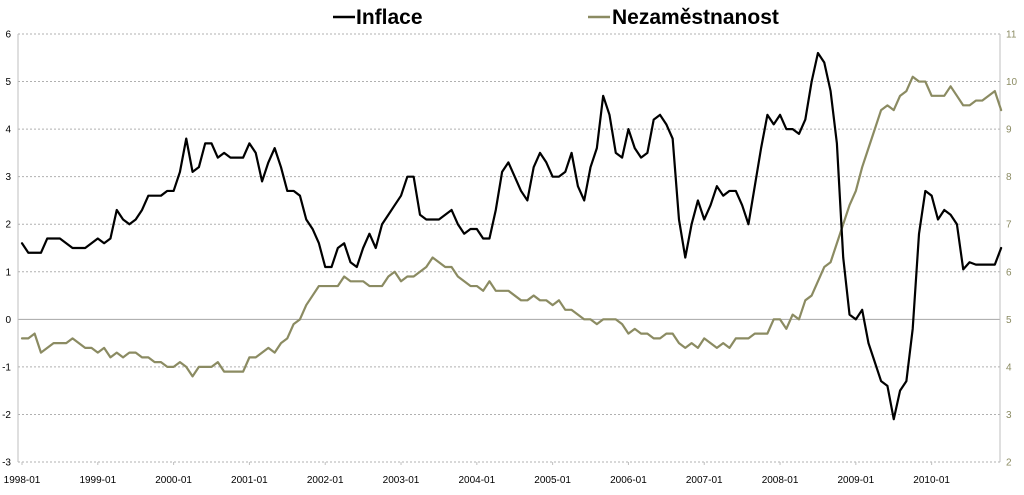  Describe the element at coordinates (1009, 177) in the screenshot. I see `right-tick-label: 8` at that location.